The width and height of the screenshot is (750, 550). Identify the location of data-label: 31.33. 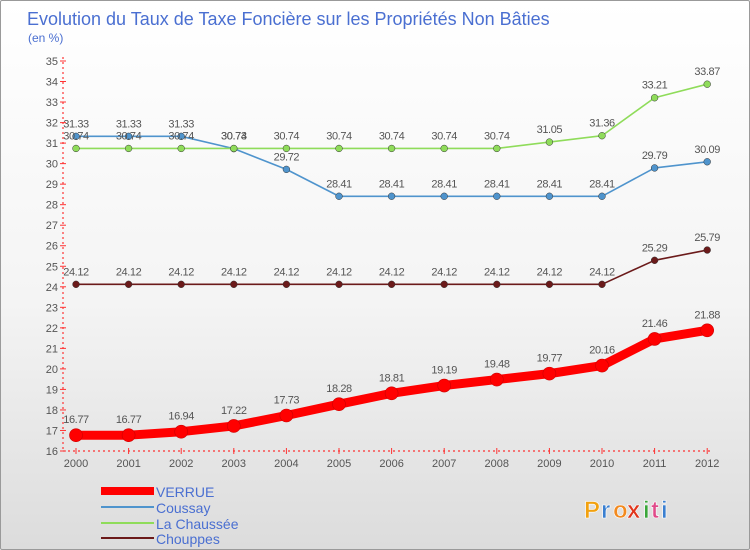
(181, 124).